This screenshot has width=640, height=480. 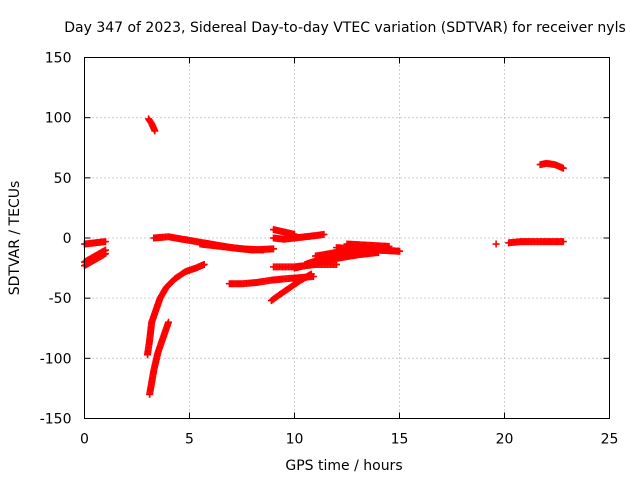 What do you see at coordinates (67, 239) in the screenshot?
I see `y-tick-label: 0` at bounding box center [67, 239].